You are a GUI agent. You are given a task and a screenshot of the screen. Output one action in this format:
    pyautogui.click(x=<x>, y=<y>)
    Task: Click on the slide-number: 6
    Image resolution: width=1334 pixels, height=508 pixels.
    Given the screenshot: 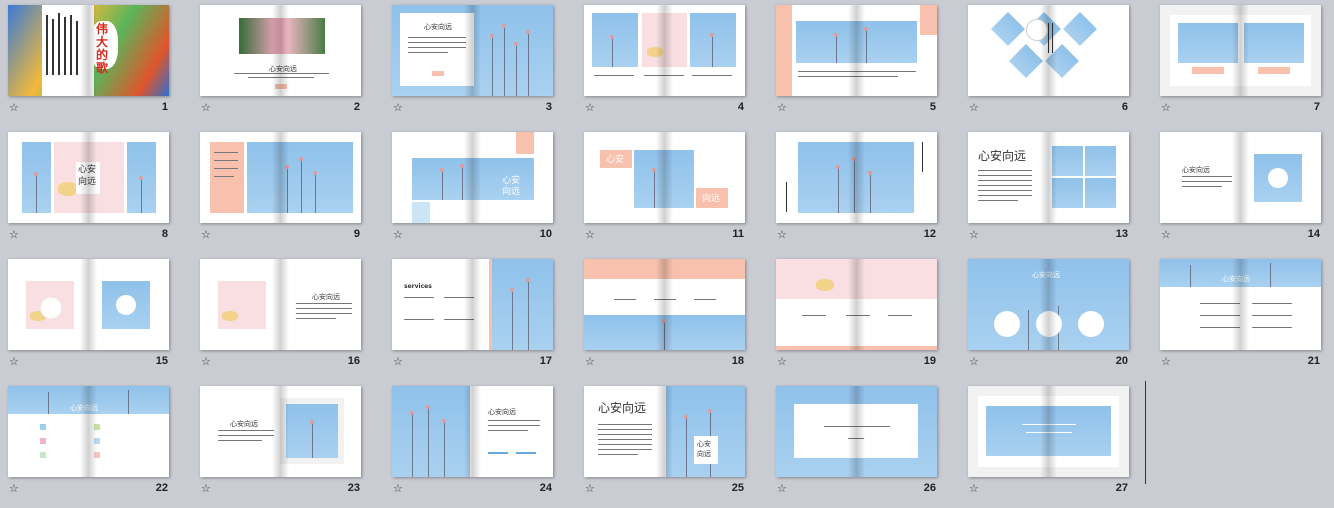 What is the action you would take?
    pyautogui.click(x=1124, y=107)
    